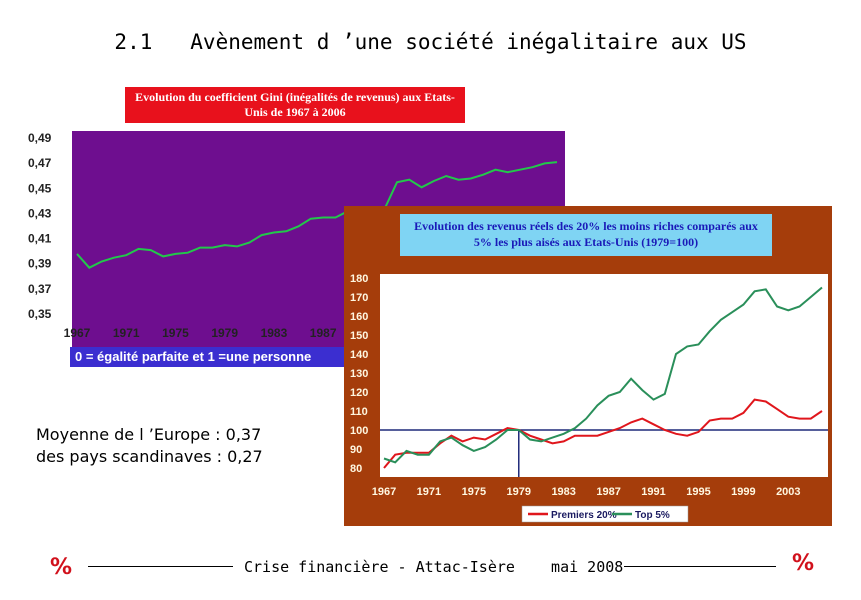 The width and height of the screenshot is (861, 600). I want to click on income-x-tick-label: 1967, so click(384, 492).